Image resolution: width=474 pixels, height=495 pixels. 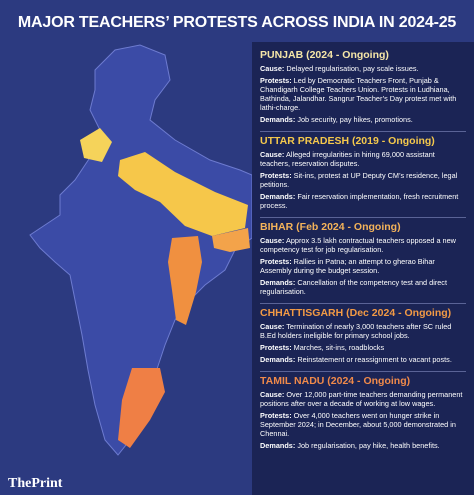 What do you see at coordinates (35, 483) in the screenshot?
I see `source-logo: ThePrint` at bounding box center [35, 483].